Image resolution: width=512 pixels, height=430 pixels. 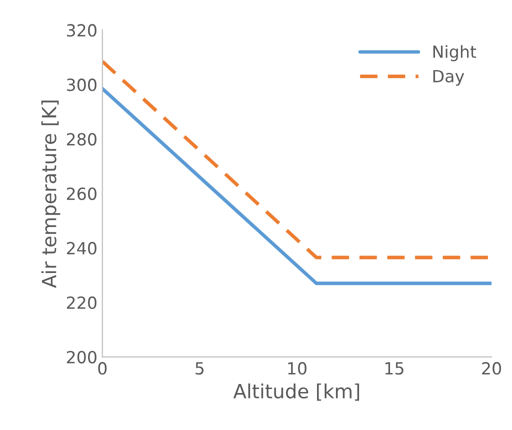 I want to click on x-tick-label: 10, so click(x=297, y=368).